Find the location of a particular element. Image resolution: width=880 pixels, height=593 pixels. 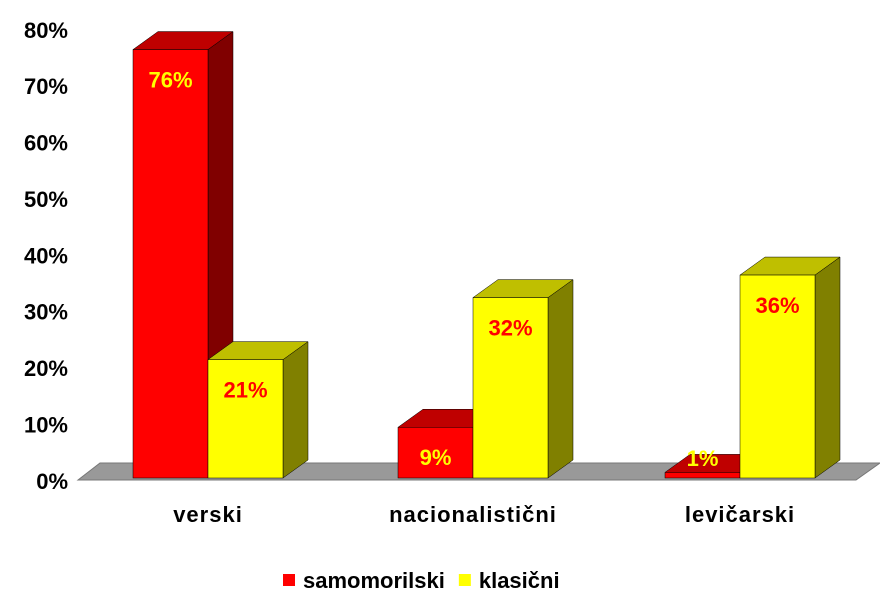

y-tick-label: 30% is located at coordinates (46, 312).